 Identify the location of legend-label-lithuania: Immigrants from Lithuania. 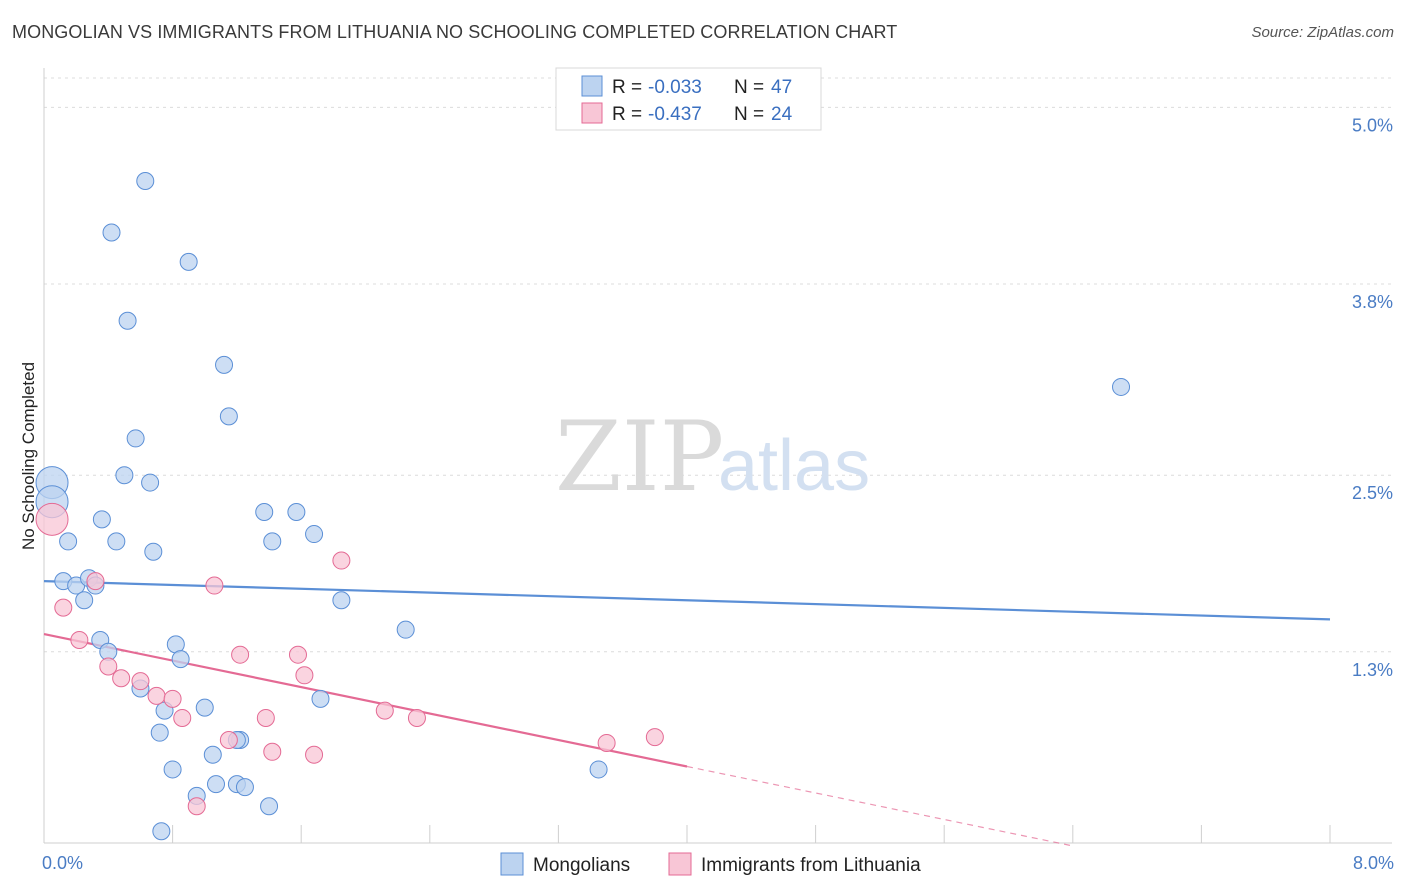
(811, 865).